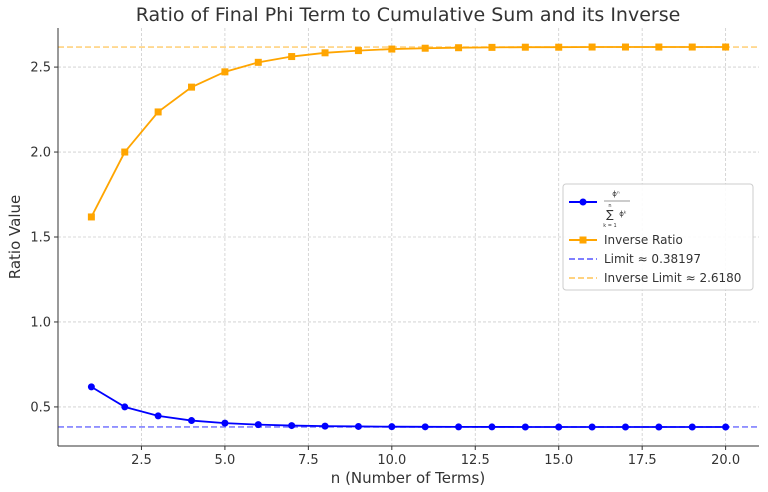 The width and height of the screenshot is (768, 492). What do you see at coordinates (725, 460) in the screenshot?
I see `x-tick-label: 20.0` at bounding box center [725, 460].